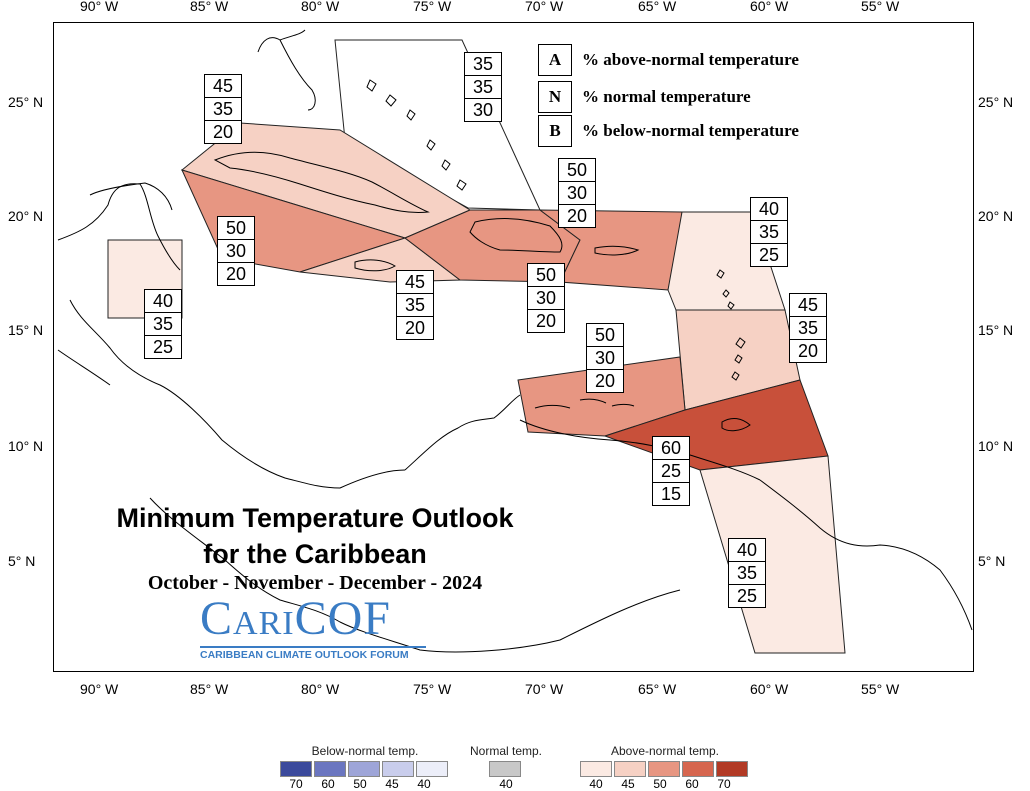 This screenshot has width=1030, height=791. Describe the element at coordinates (666, 96) in the screenshot. I see `key-text: % normal temperature` at that location.